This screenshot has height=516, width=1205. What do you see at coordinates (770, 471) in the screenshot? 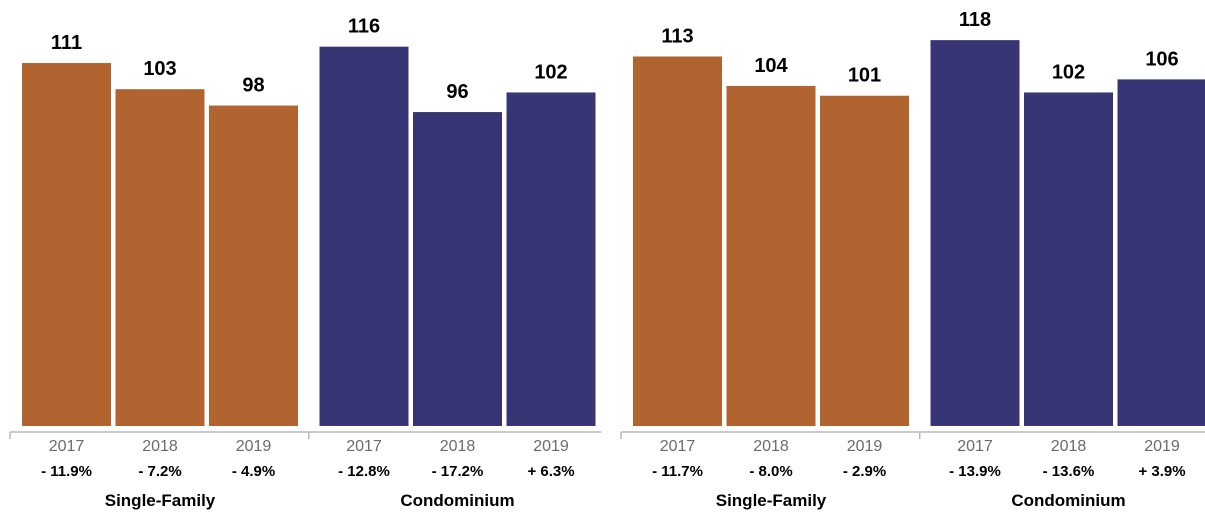
I see `change-label: - 8.0%` at bounding box center [770, 471].